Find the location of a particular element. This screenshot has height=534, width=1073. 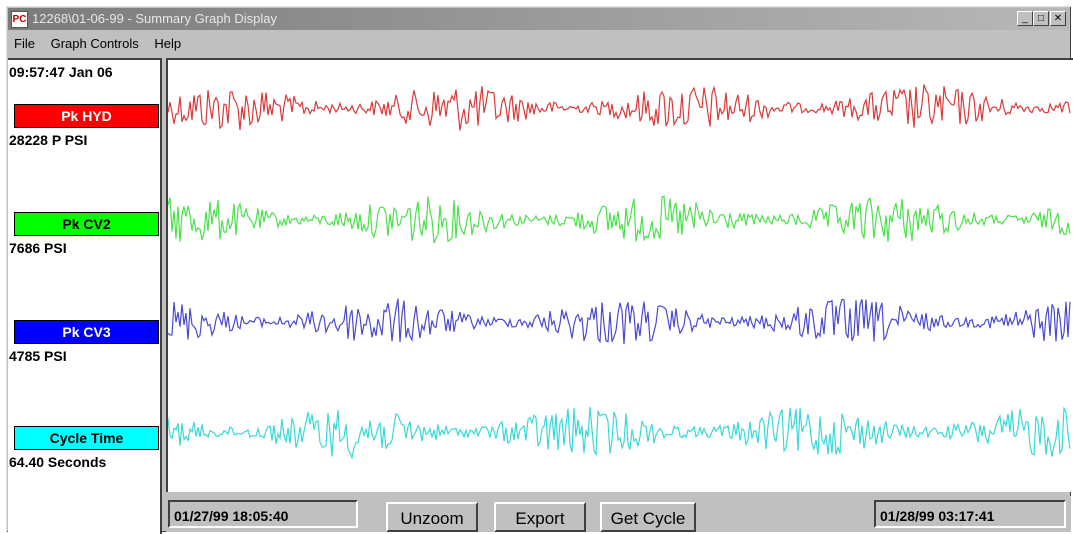

window-title: 12268\01-06-99 - Summary Graph Display is located at coordinates (154, 18).